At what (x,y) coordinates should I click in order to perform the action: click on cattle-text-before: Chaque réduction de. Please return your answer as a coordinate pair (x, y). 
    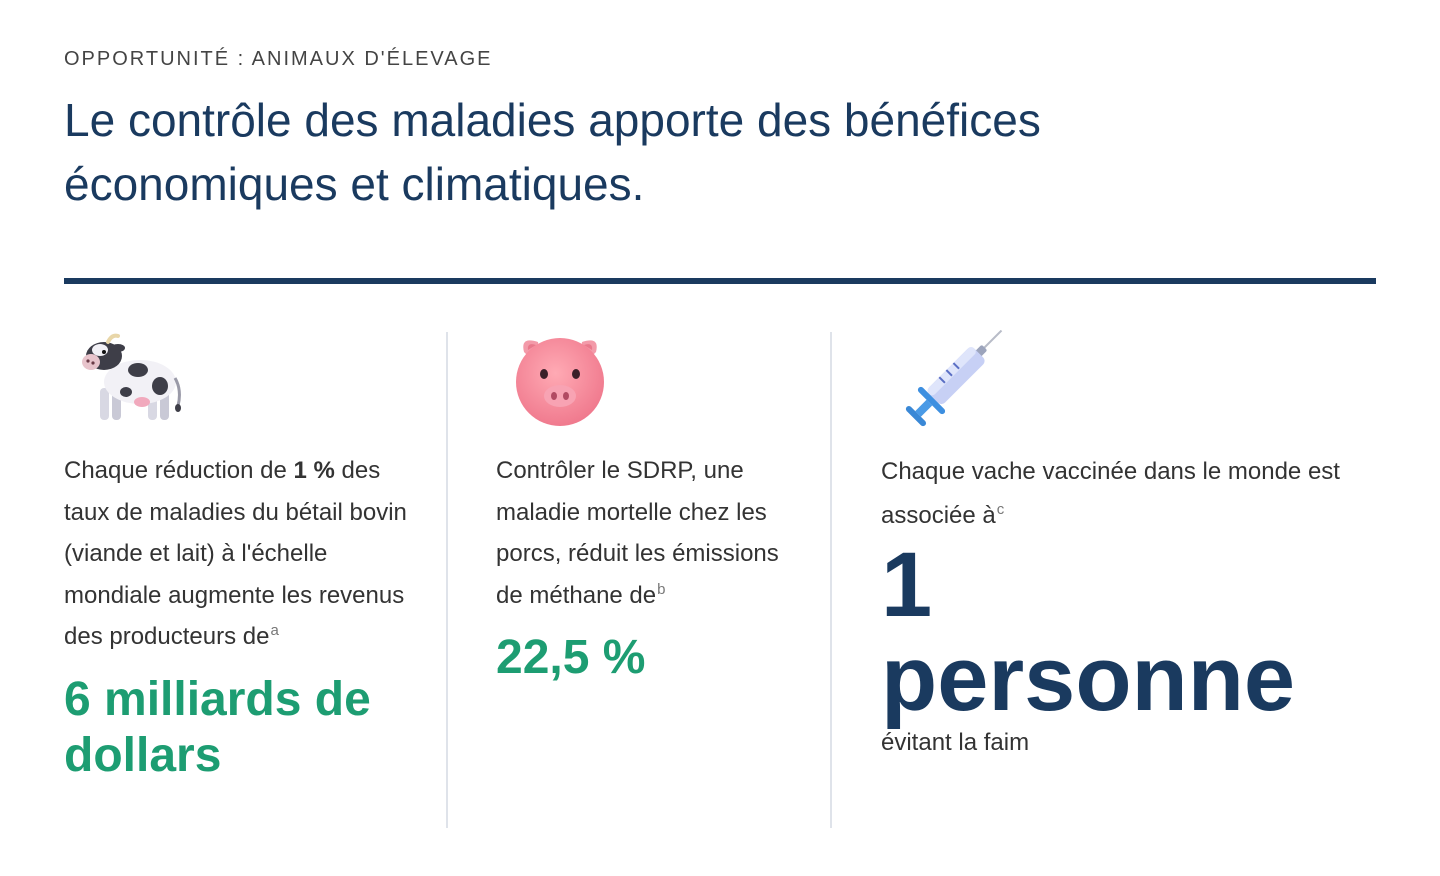
    Looking at the image, I should click on (179, 470).